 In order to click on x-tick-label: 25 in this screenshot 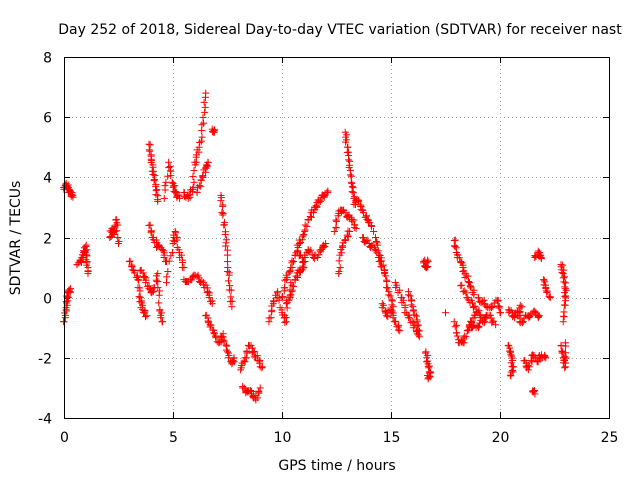, I will do `click(610, 438)`.